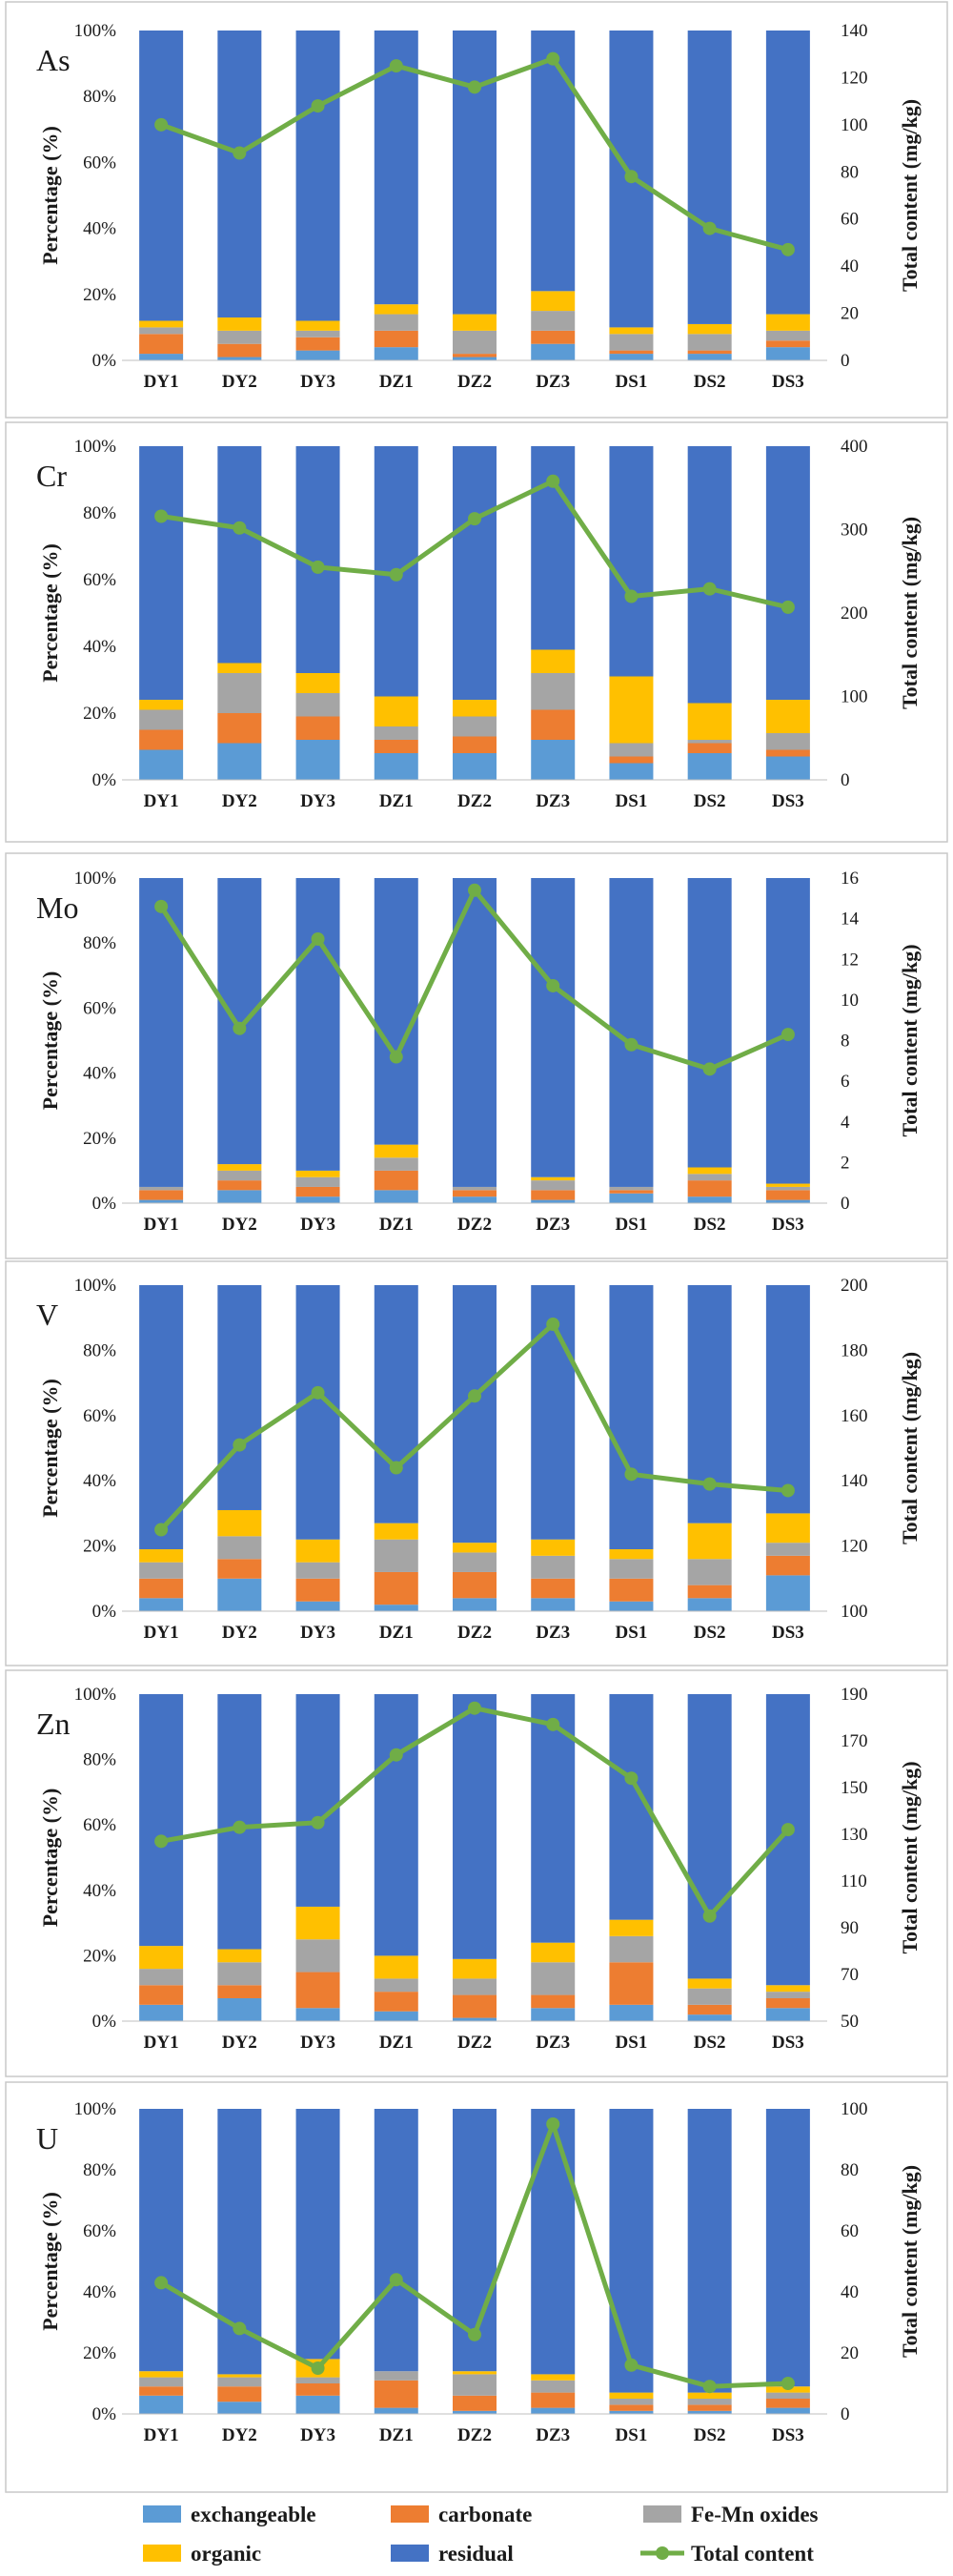 Image resolution: width=953 pixels, height=2576 pixels. Describe the element at coordinates (318, 567) in the screenshot. I see `total-content-point-dy3` at that location.